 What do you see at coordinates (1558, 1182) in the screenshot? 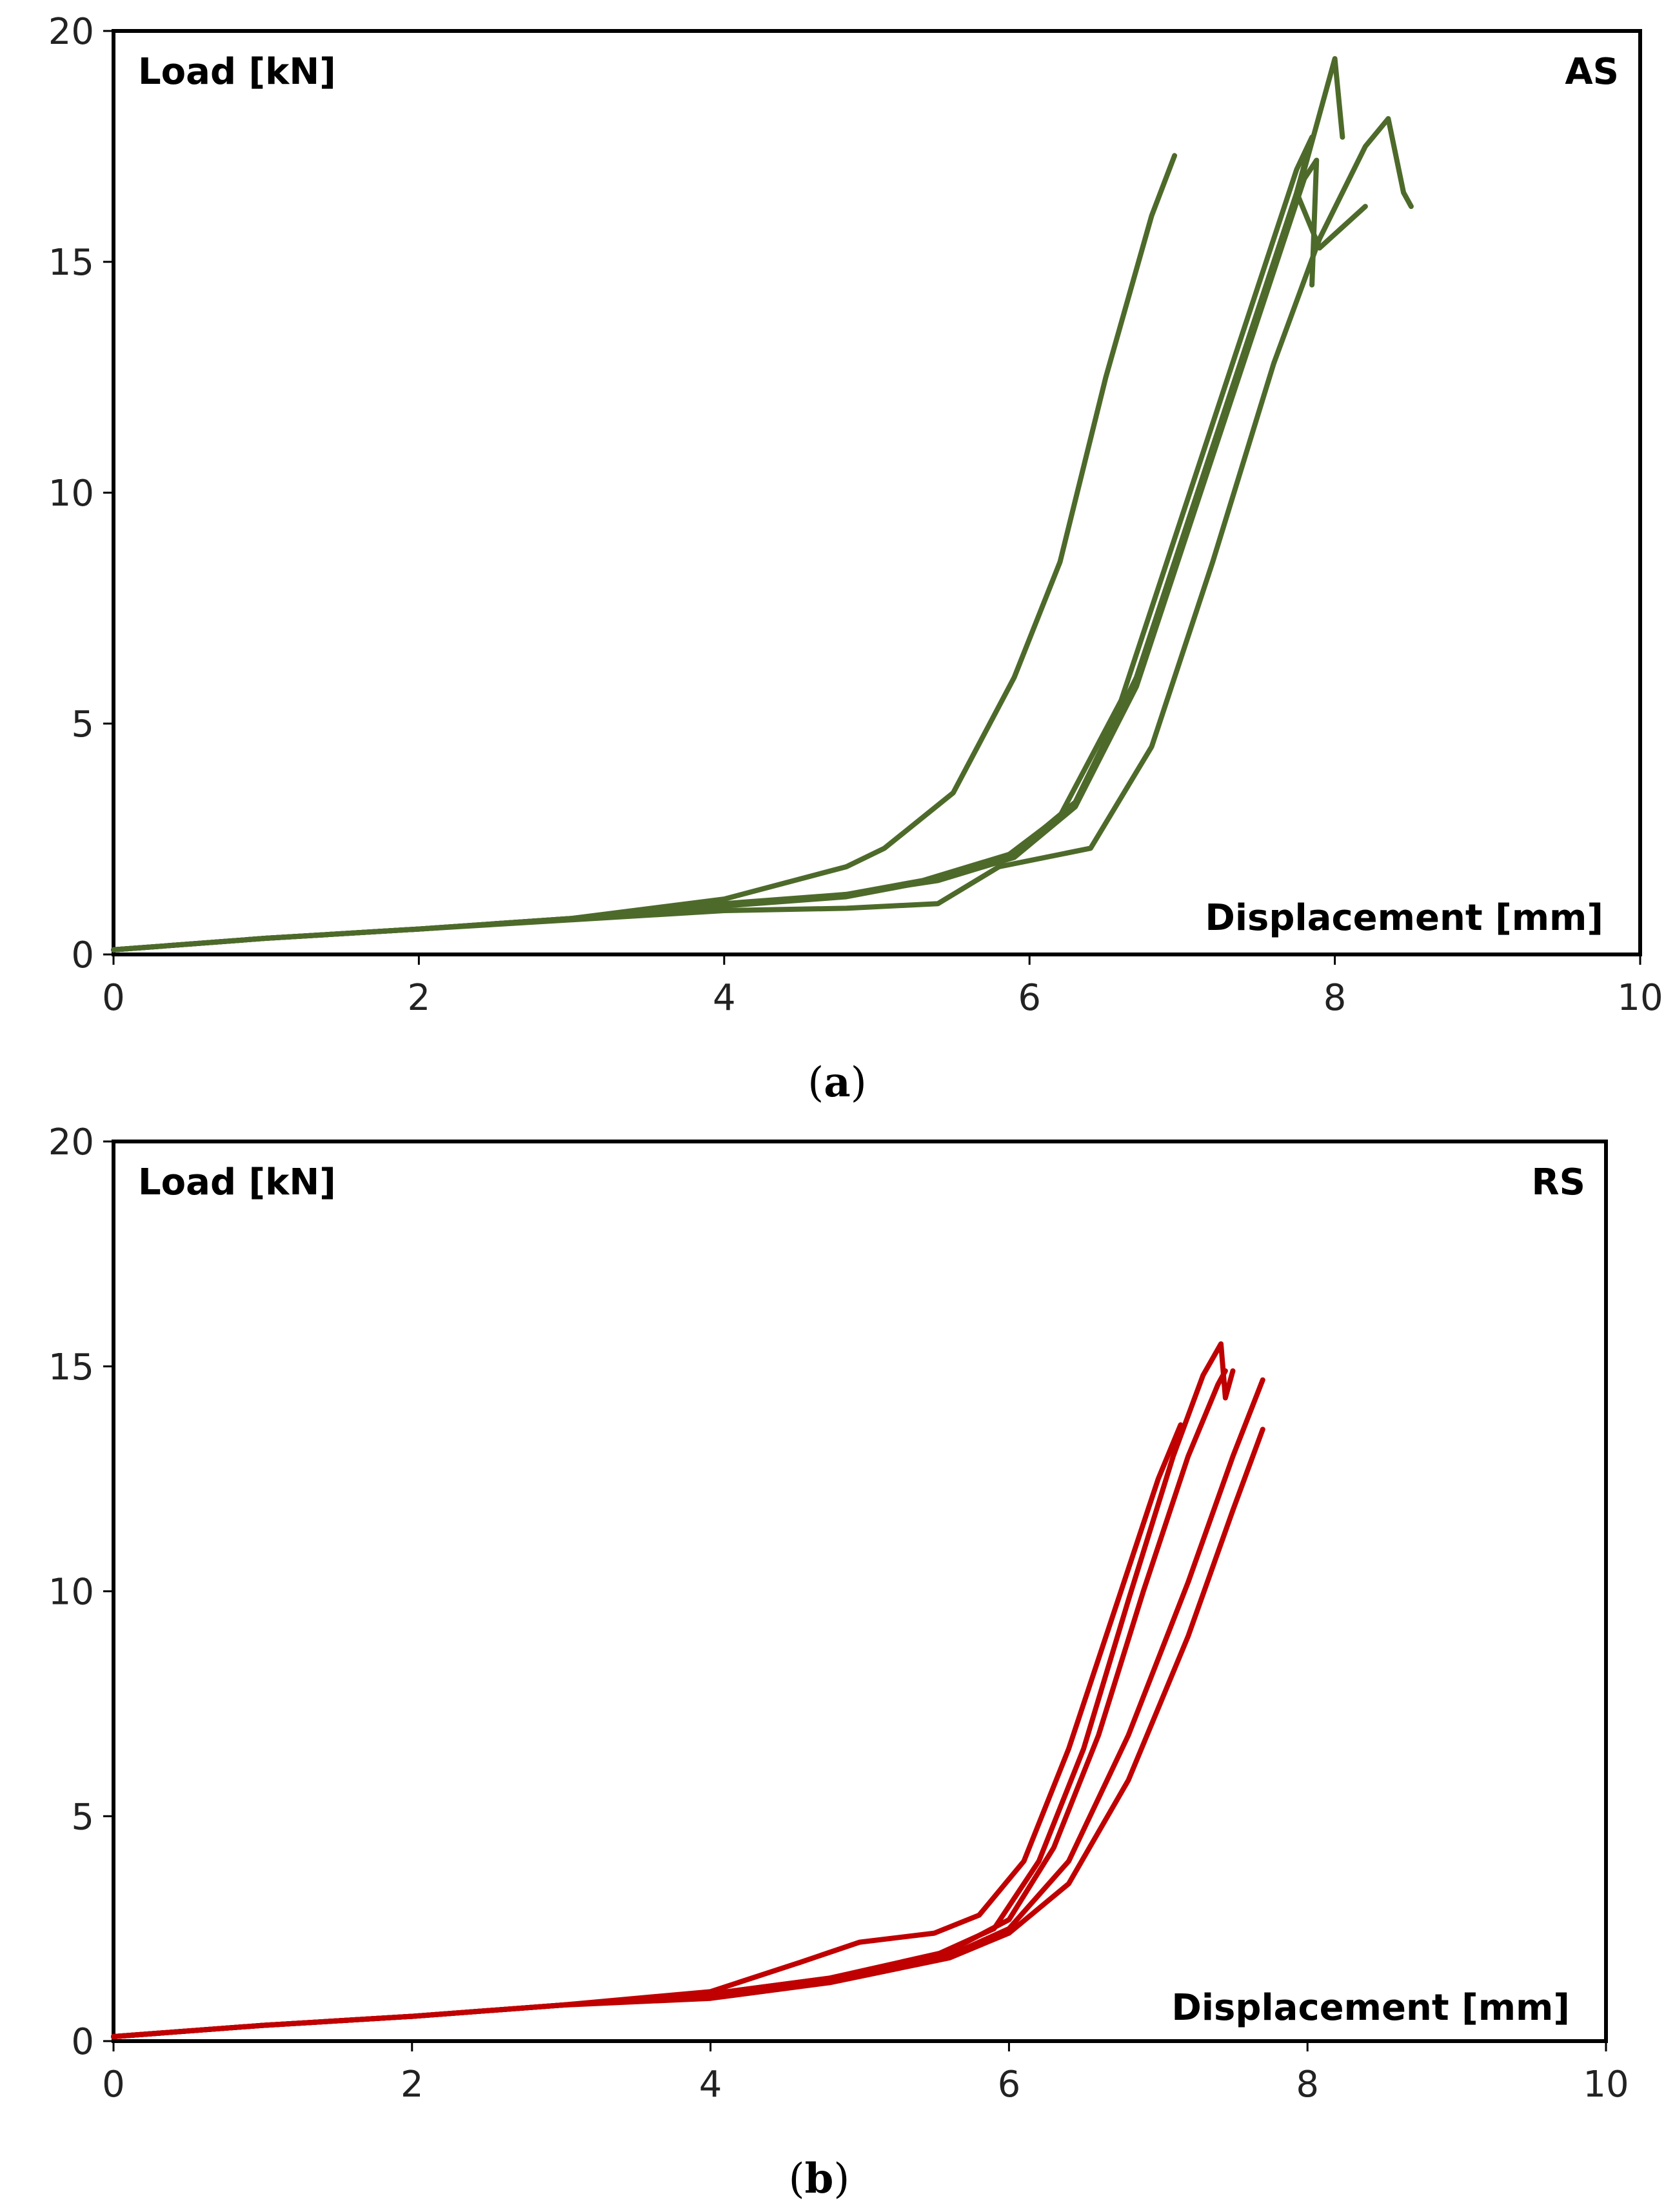
I see `chart-title-b: RS` at bounding box center [1558, 1182].